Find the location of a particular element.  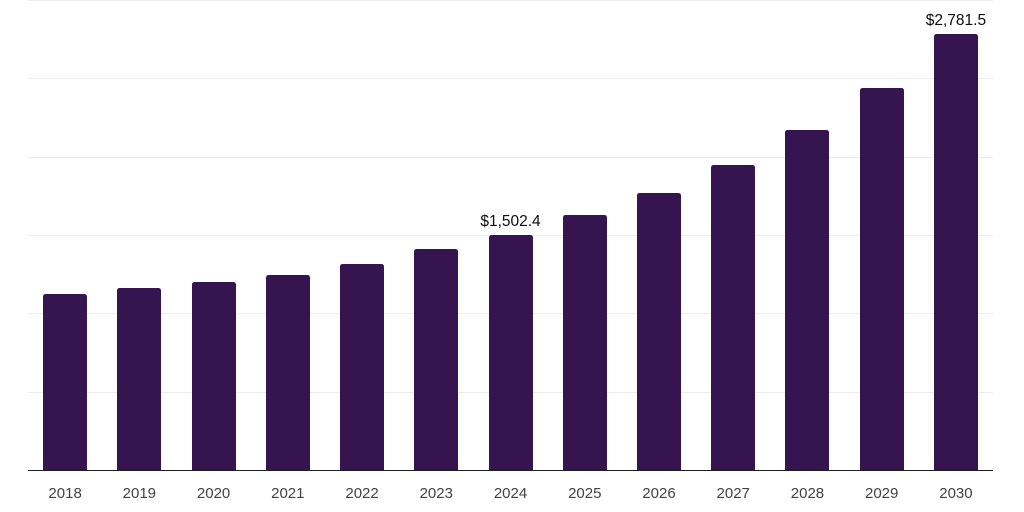

x-tick-label-2027: 2027 is located at coordinates (733, 493).